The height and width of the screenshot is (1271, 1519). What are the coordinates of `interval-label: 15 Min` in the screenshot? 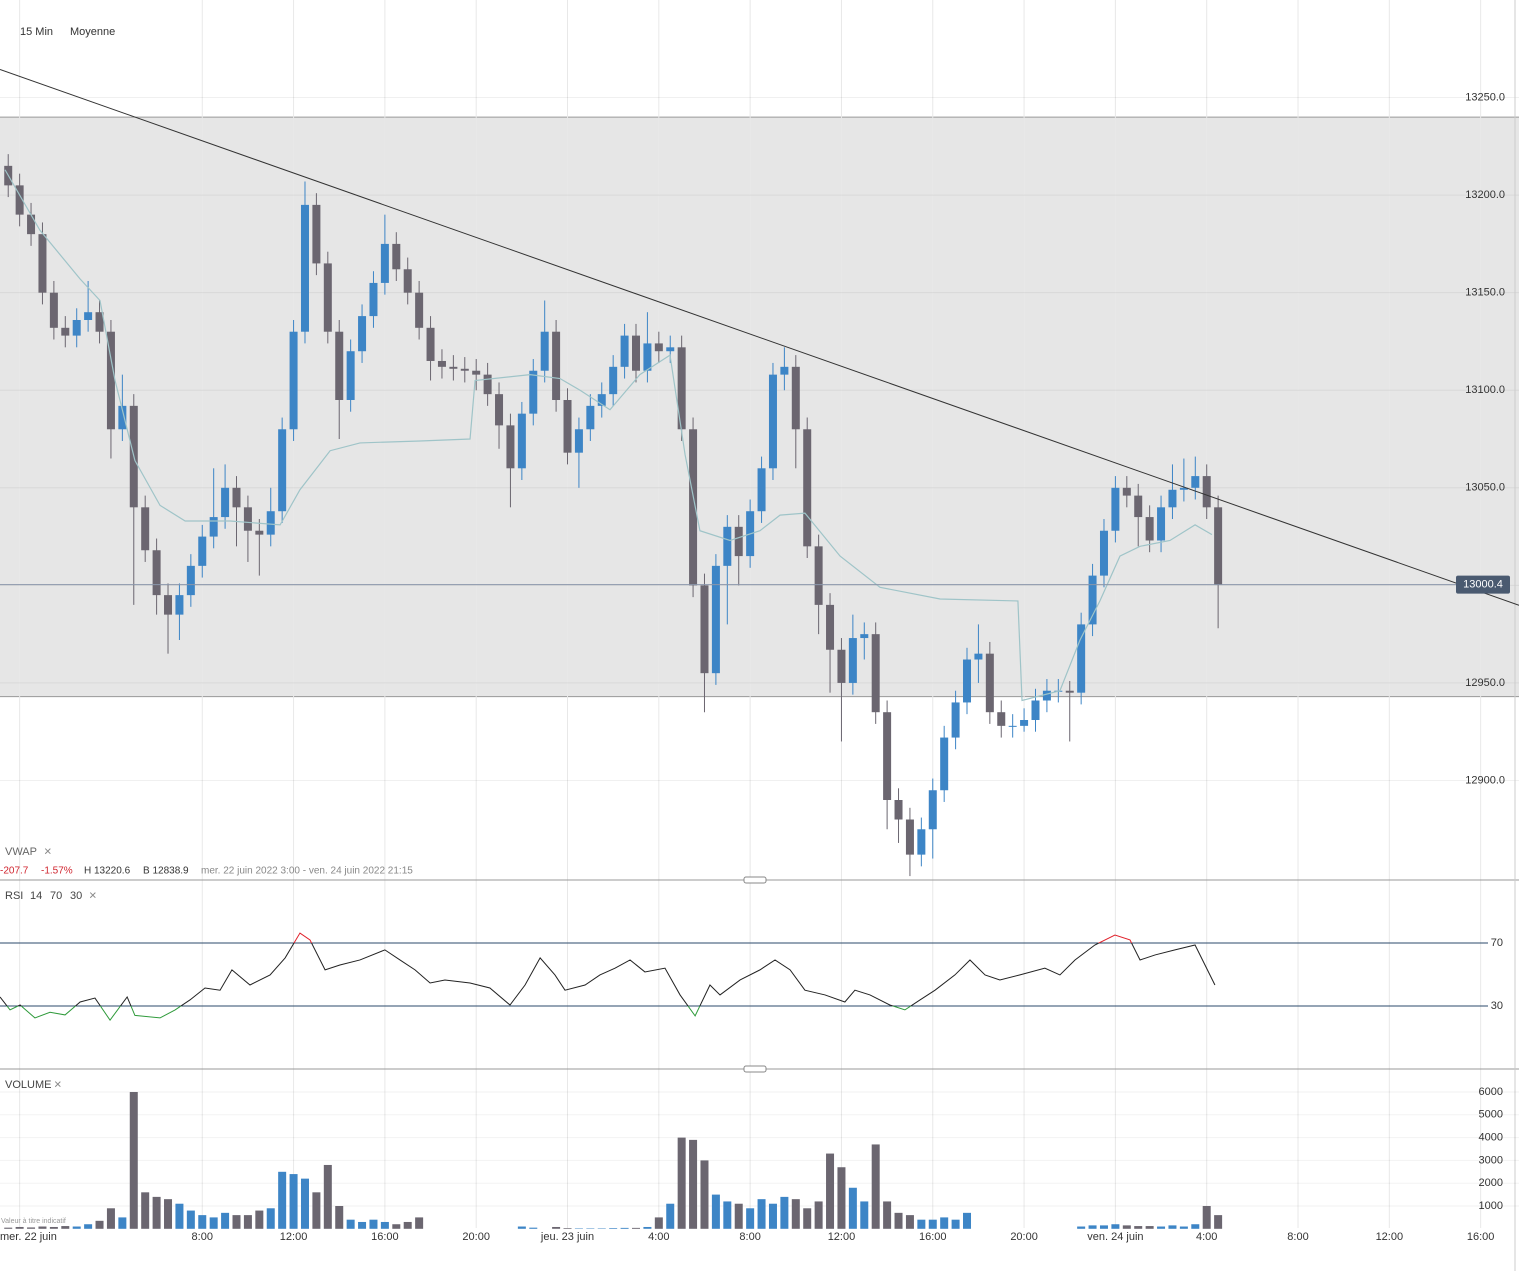 It's located at (36, 32).